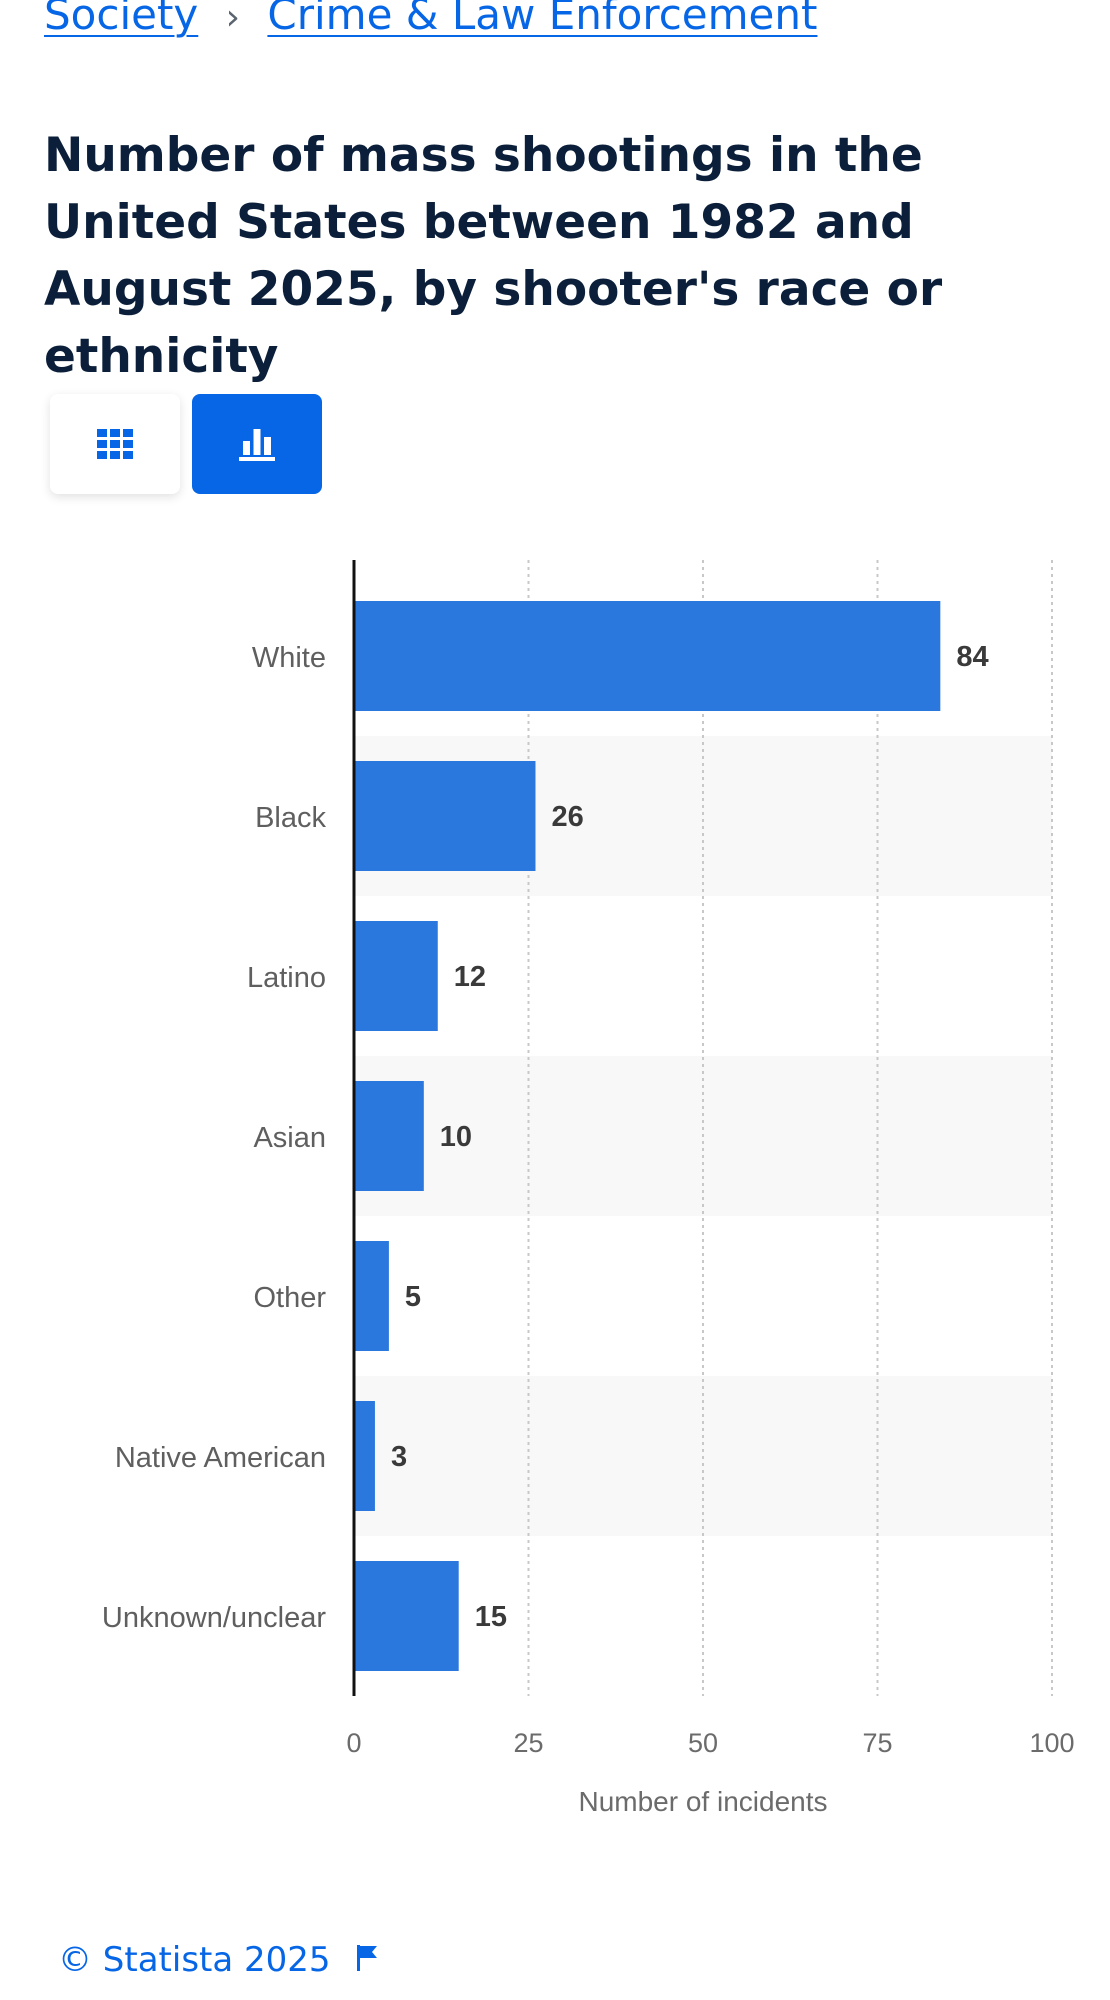  Describe the element at coordinates (194, 1960) in the screenshot. I see `copyright-text: © Statista 2025` at that location.